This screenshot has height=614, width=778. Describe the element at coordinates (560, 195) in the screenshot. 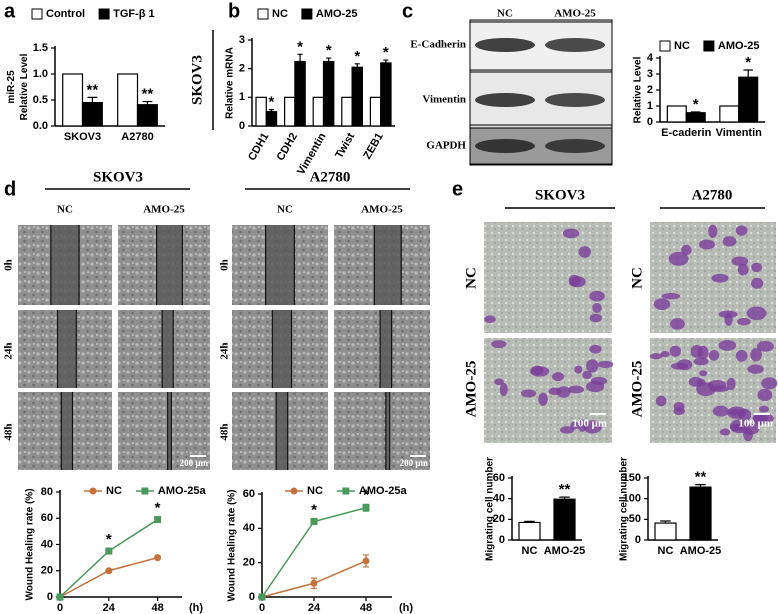

I see `block-title: SKOV3` at that location.